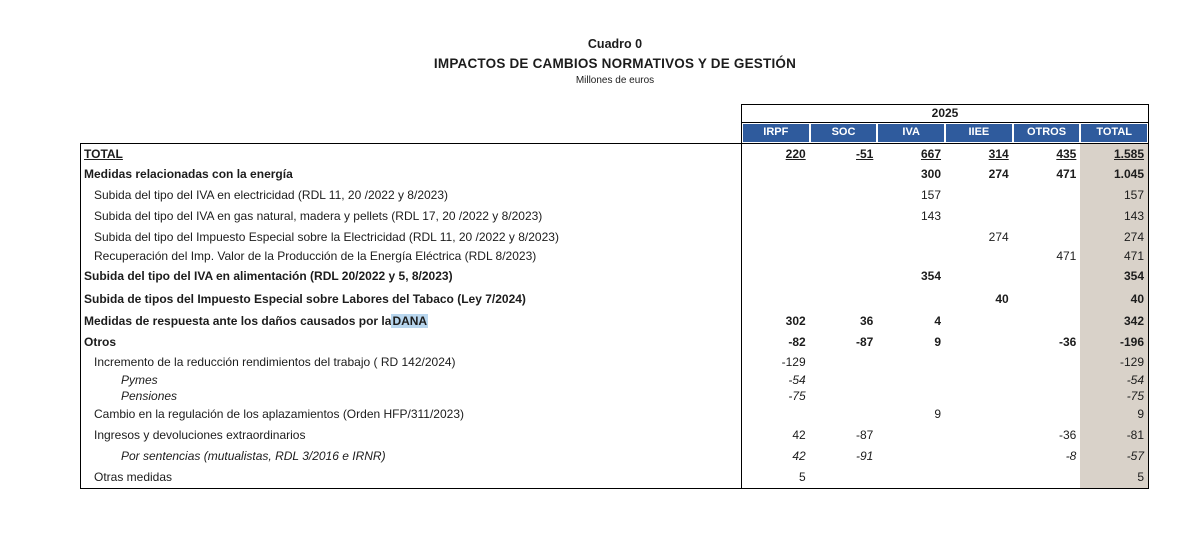  I want to click on row-label: Medidas relacionadas con la energía, so click(411, 174).